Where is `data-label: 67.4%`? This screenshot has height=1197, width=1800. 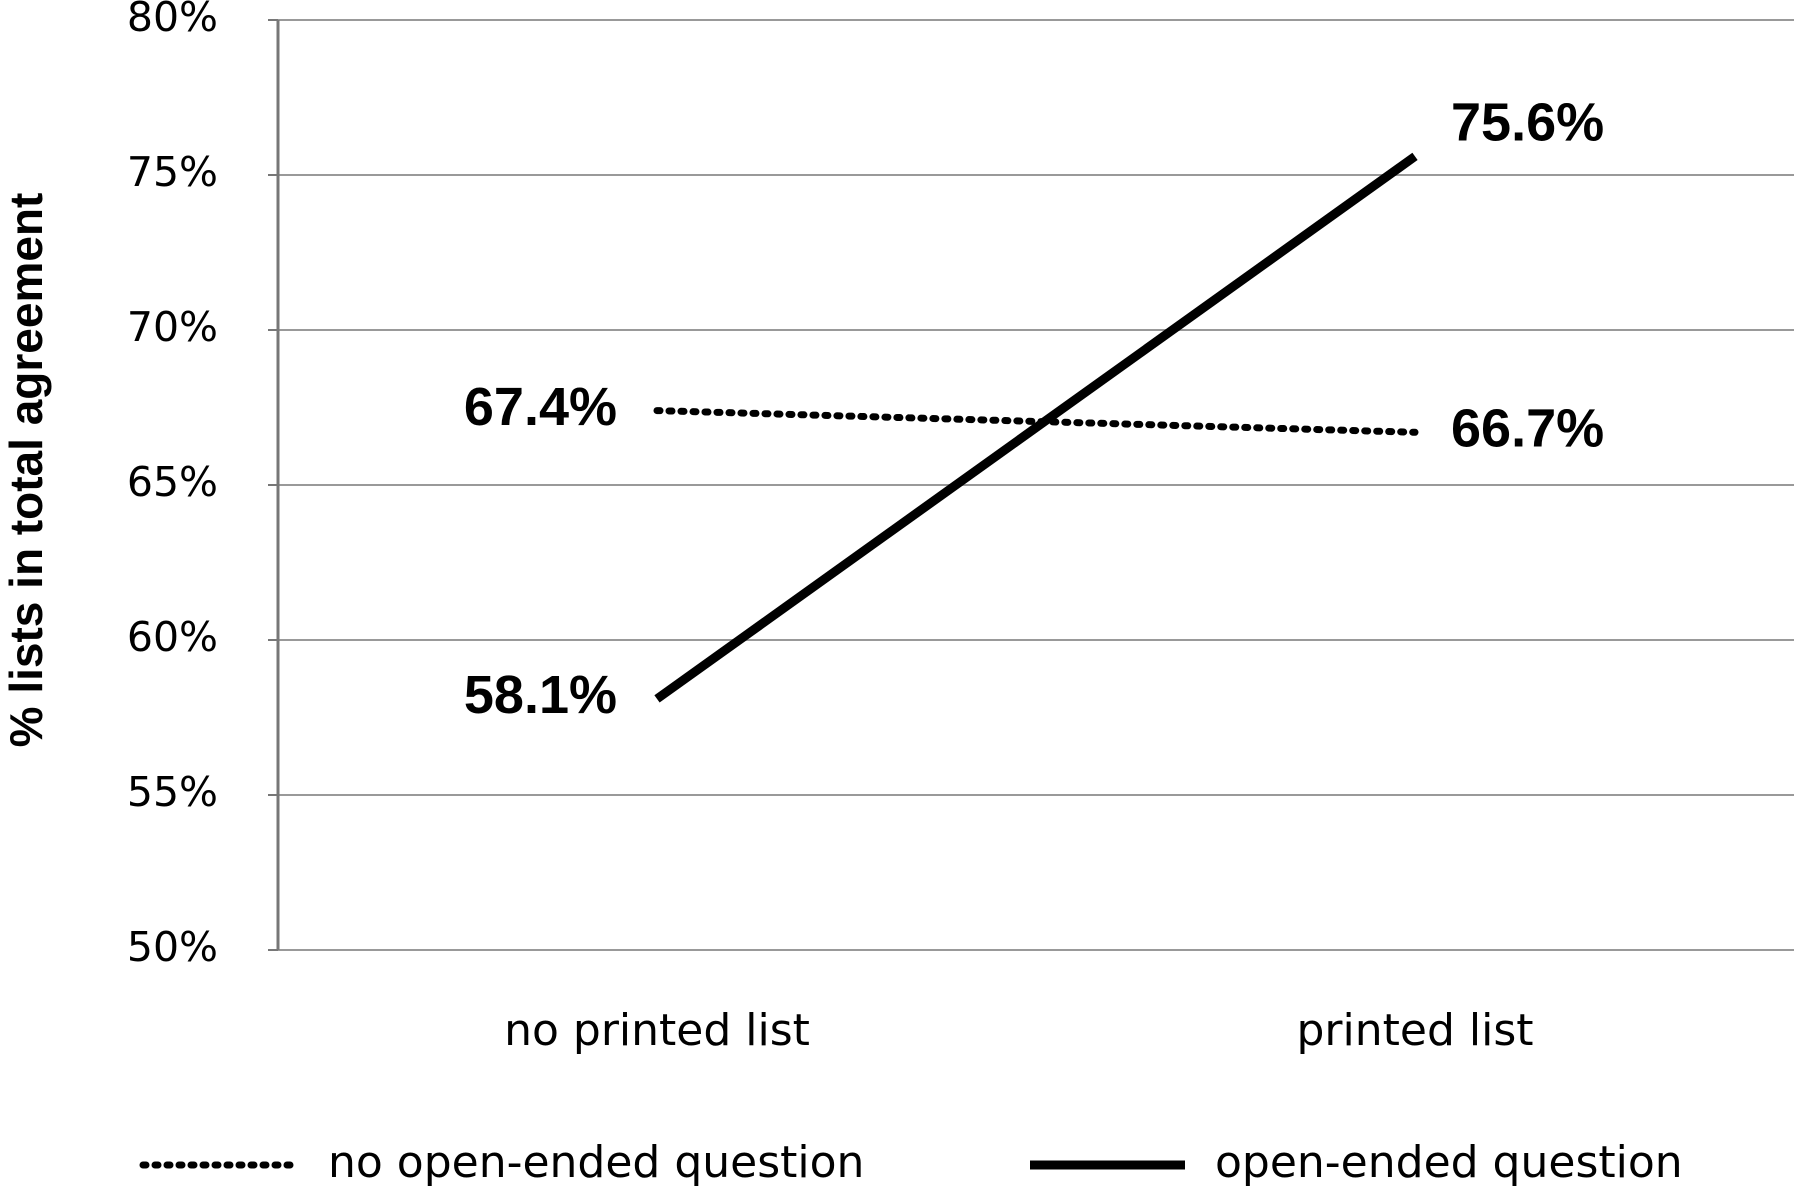
data-label: 67.4% is located at coordinates (540, 407).